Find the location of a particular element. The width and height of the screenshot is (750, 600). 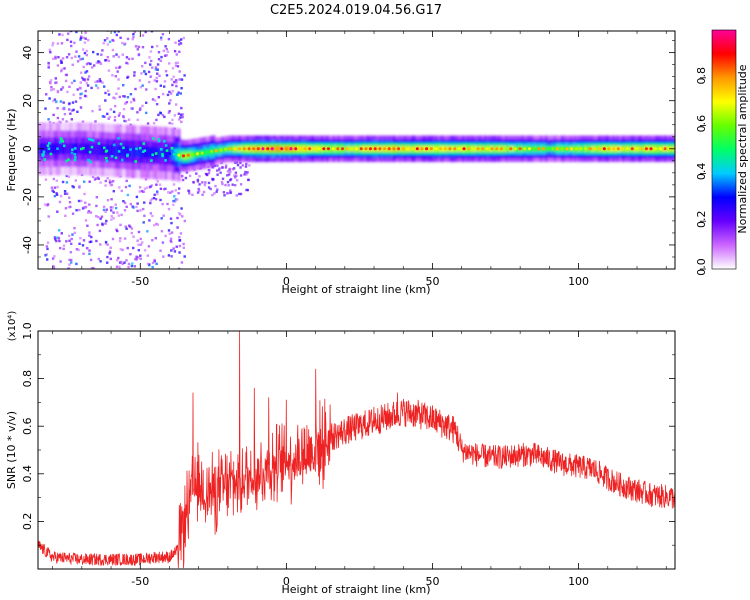

x-tick-label: -50 is located at coordinates (140, 581).